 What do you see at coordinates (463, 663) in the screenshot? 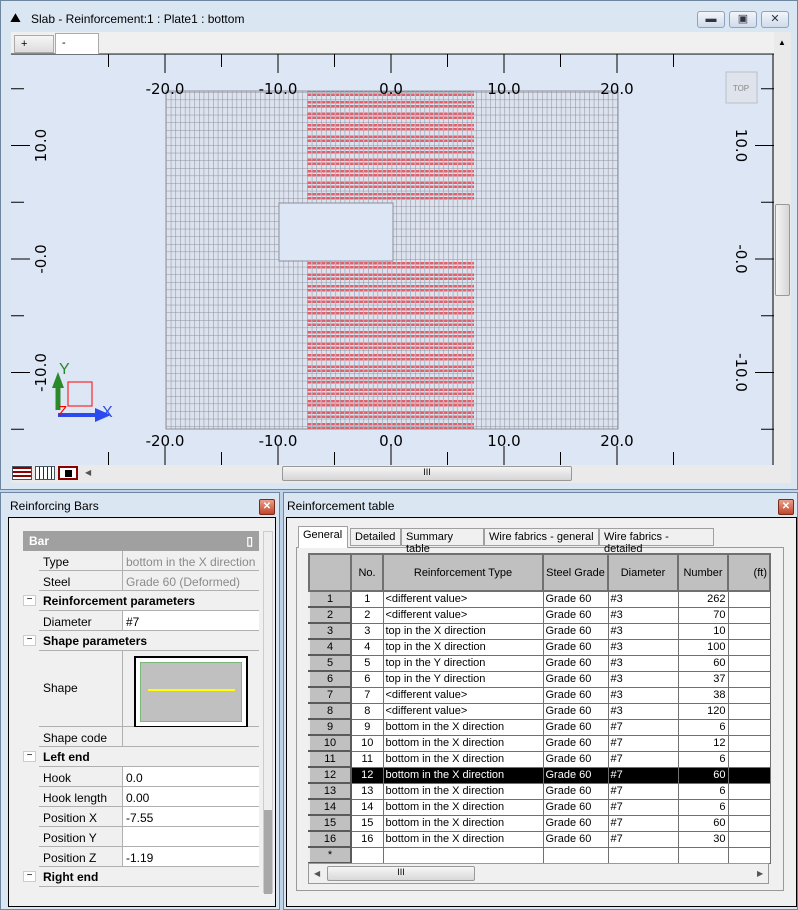
I see `cell-type: top in the Y direction` at bounding box center [463, 663].